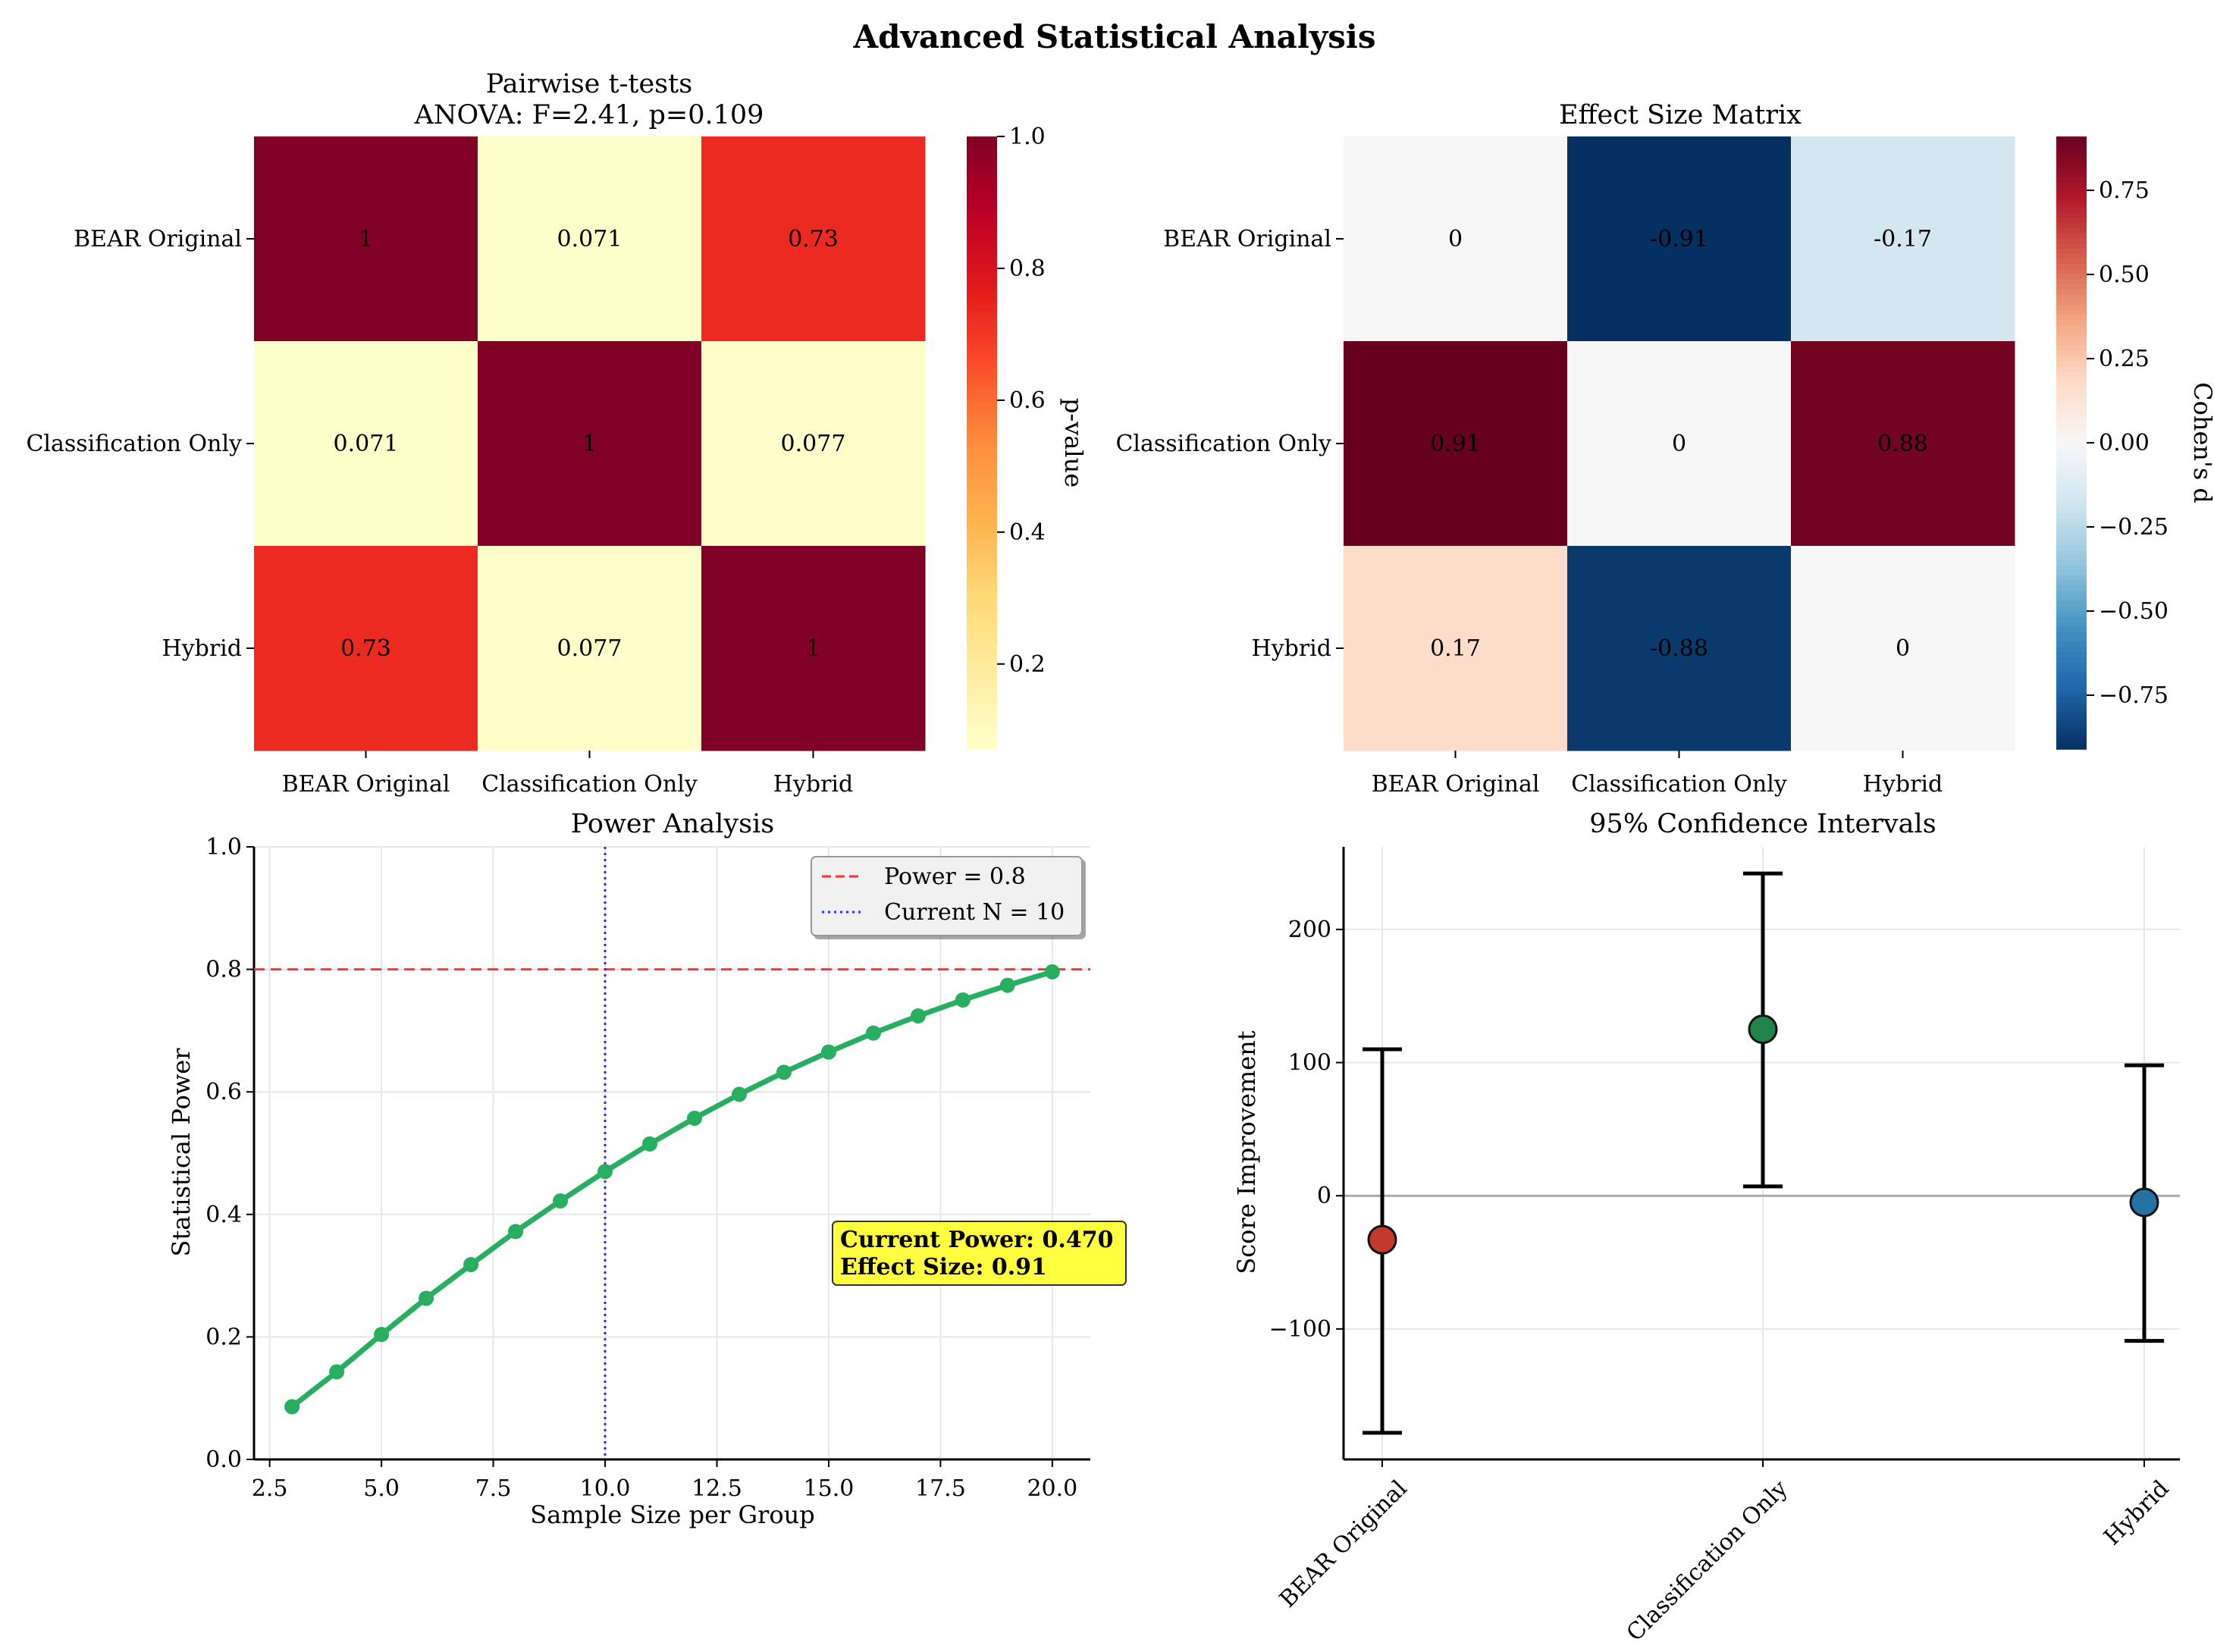 This screenshot has width=2214, height=1652. Describe the element at coordinates (1455, 648) in the screenshot. I see `effect-cell-label: 0.17` at that location.